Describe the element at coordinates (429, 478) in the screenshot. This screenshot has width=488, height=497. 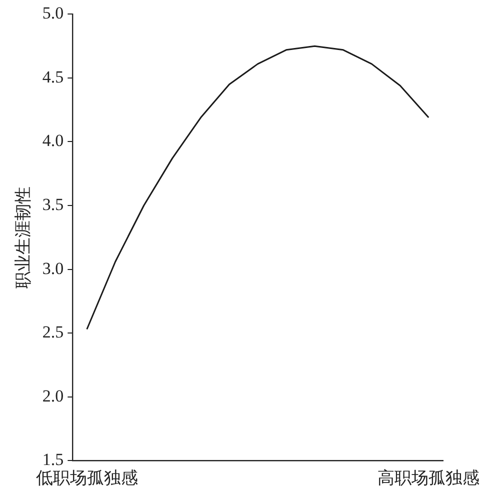
I see `x-tick-label: 高职场孤独感` at that location.